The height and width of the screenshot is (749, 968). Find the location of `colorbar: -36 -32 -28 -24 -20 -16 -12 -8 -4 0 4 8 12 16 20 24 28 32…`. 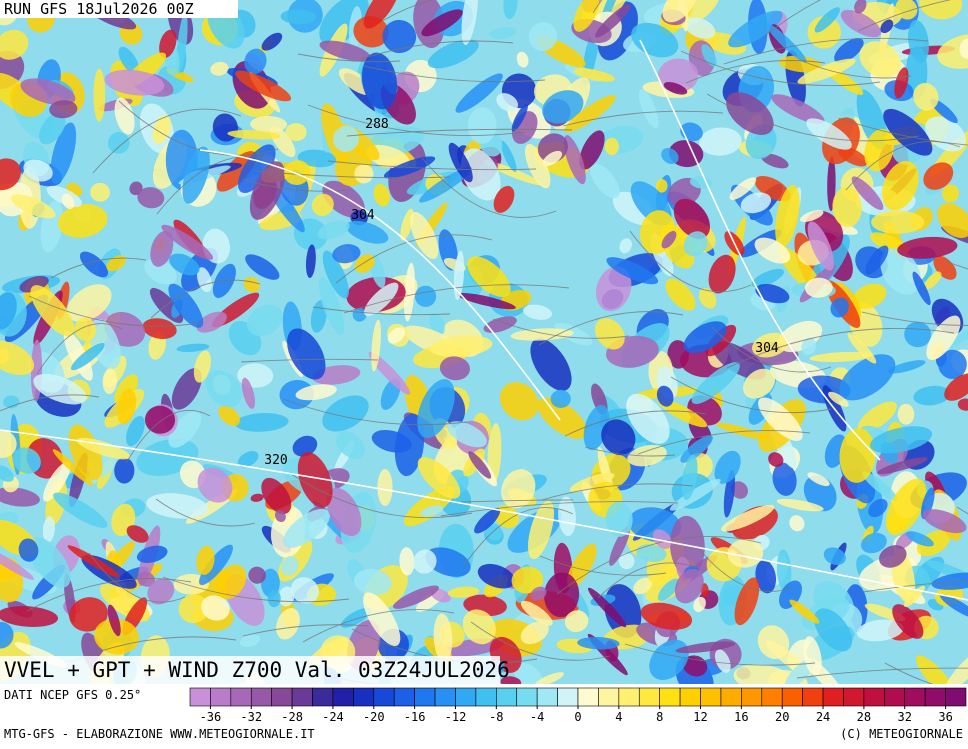

colorbar: -36 -32 -28 -24 -20 -16 -12 -8 -4 0 4 8 12 16 20 24 28 32… is located at coordinates (578, 705).